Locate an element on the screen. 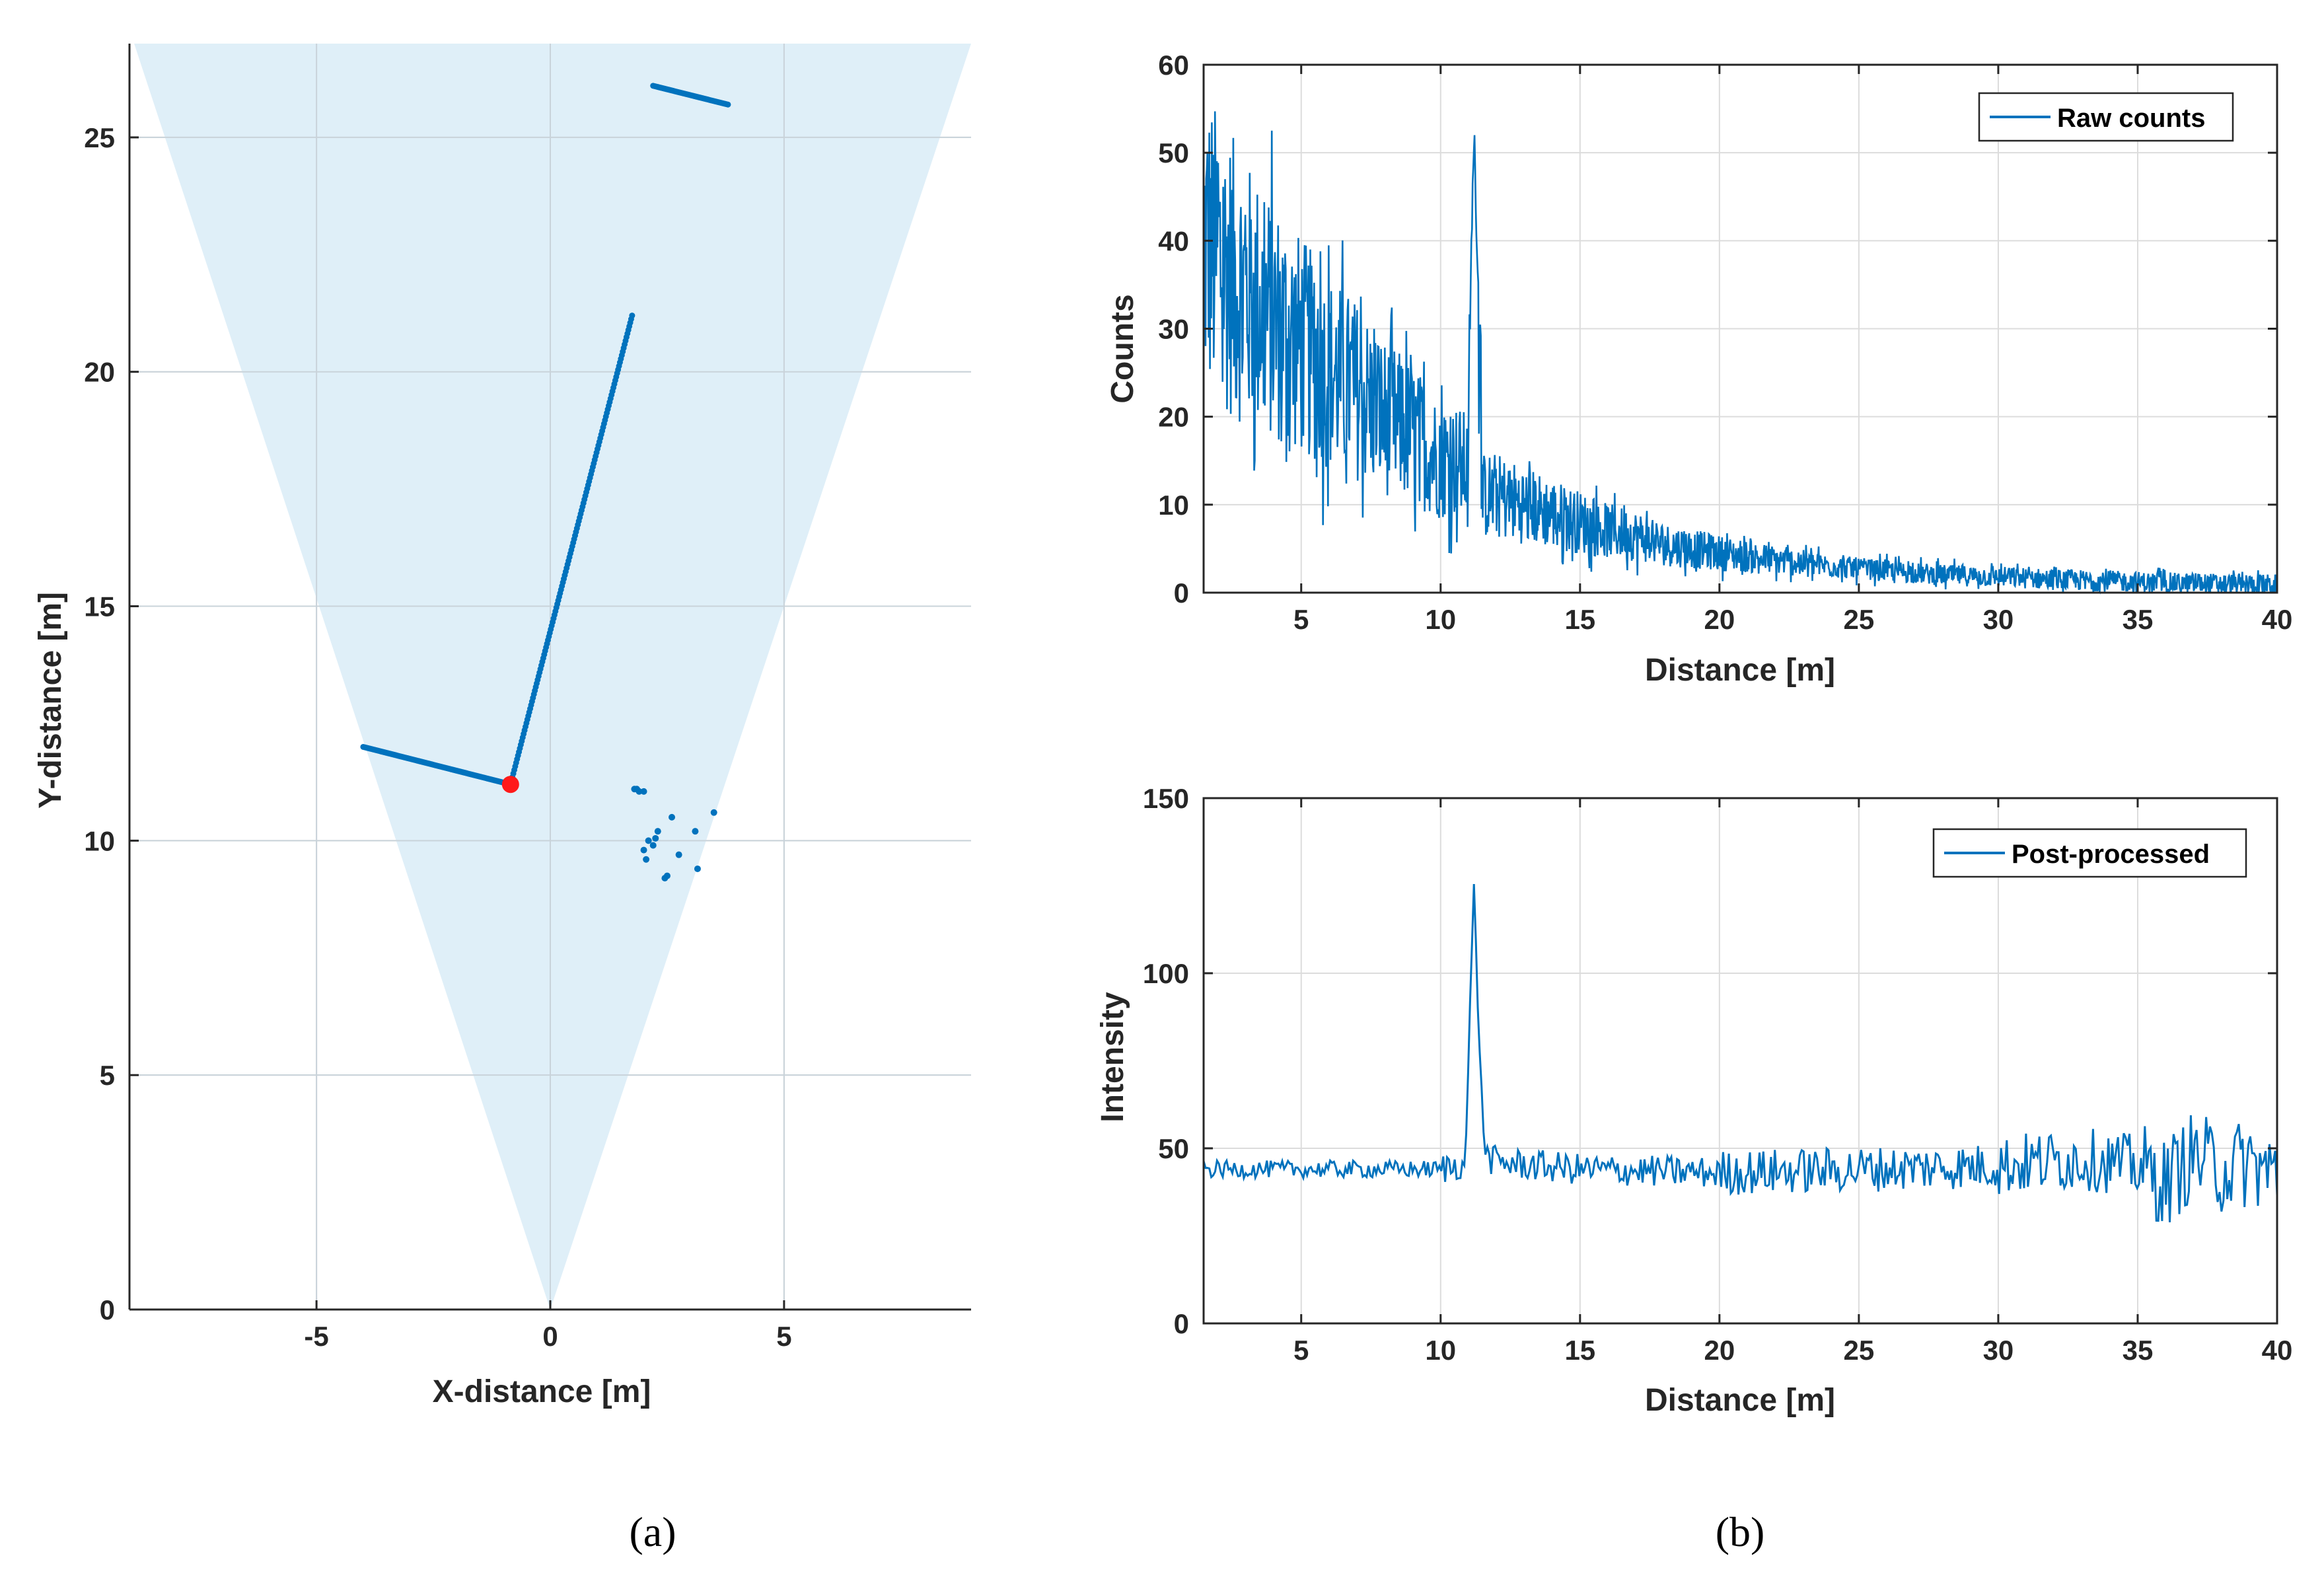  legend-entry-post-processed: Post-processed is located at coordinates (2111, 854).